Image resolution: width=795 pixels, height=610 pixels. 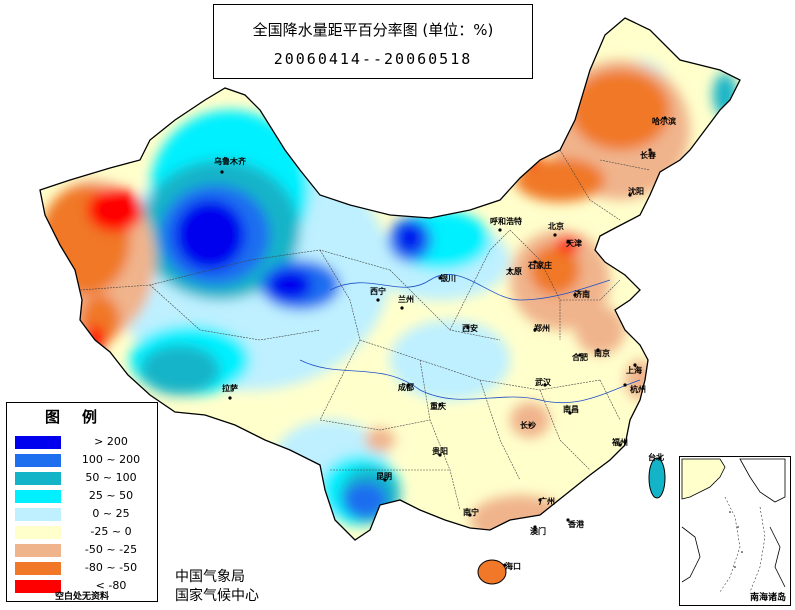 I want to click on svg-text: 长春, so click(x=648, y=155).